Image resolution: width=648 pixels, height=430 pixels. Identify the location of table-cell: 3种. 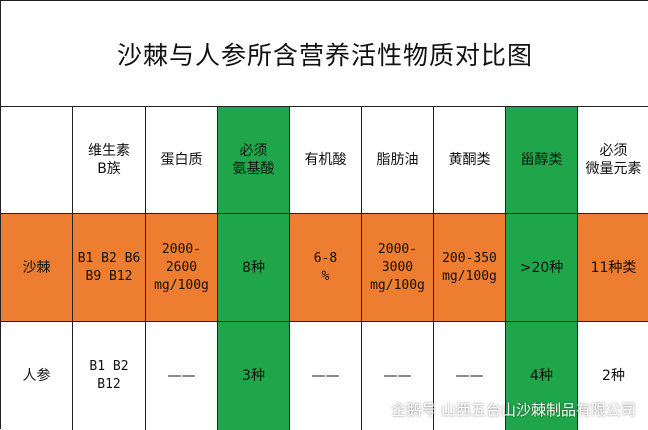
(254, 376).